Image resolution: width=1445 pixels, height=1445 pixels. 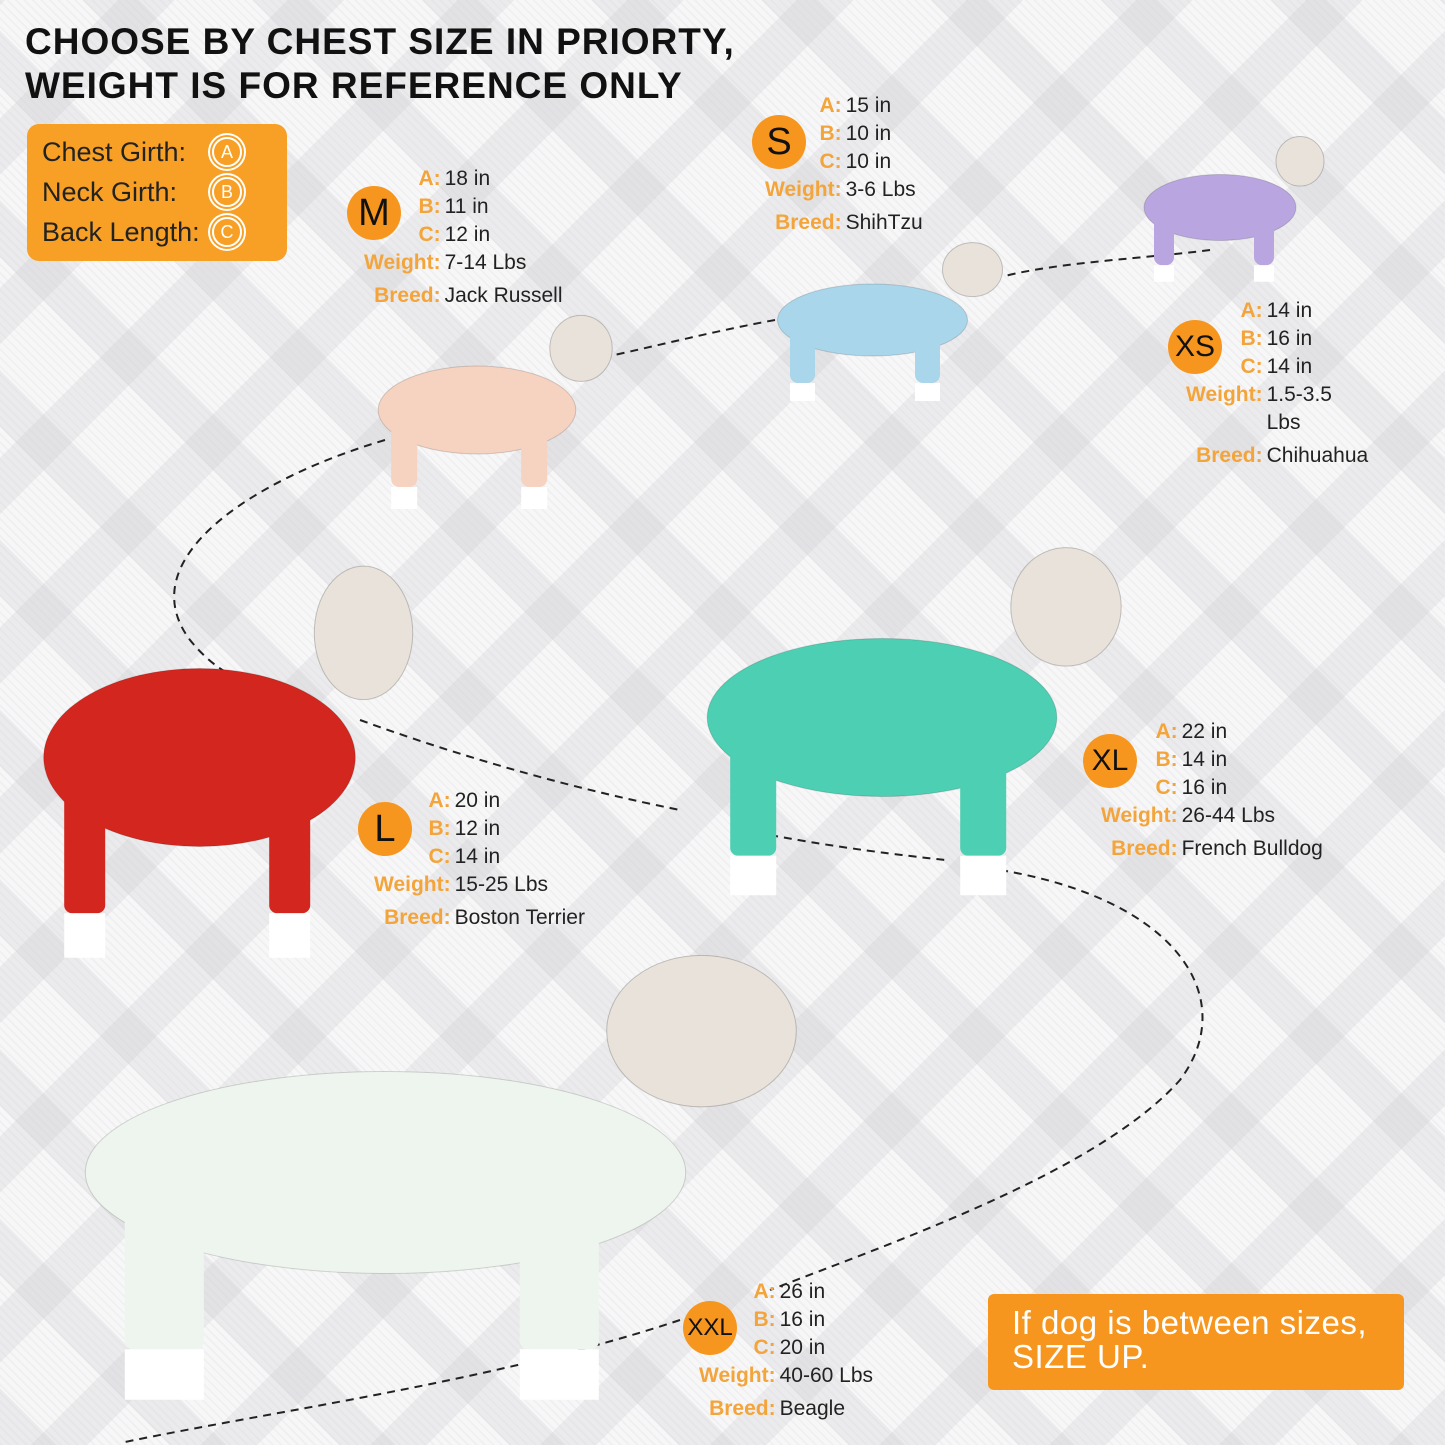 What do you see at coordinates (710, 1328) in the screenshot?
I see `size-xxl-badge: XXL` at bounding box center [710, 1328].